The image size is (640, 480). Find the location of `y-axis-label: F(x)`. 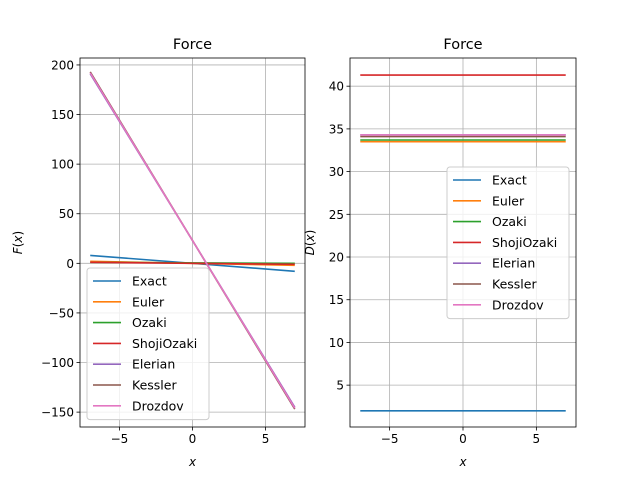

y-axis-label: F(x) is located at coordinates (18, 242).